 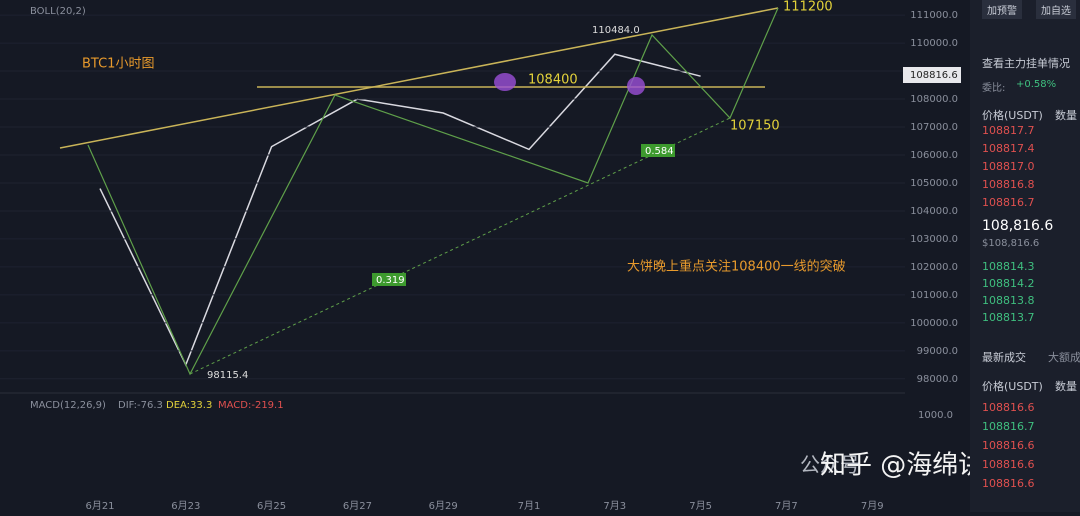 I want to click on annotation: 大饼晚上重点关注108400一线的突破, so click(x=736, y=267).